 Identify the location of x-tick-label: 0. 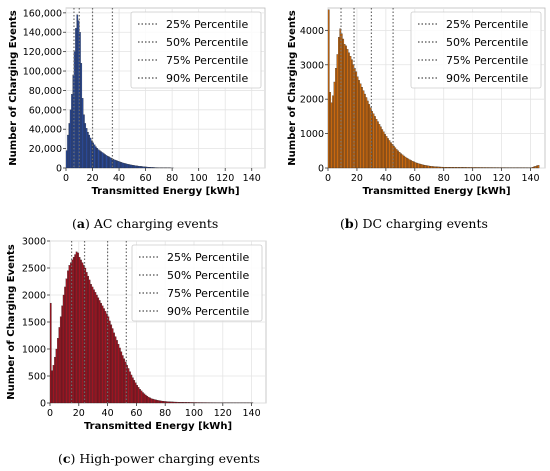
(66, 178).